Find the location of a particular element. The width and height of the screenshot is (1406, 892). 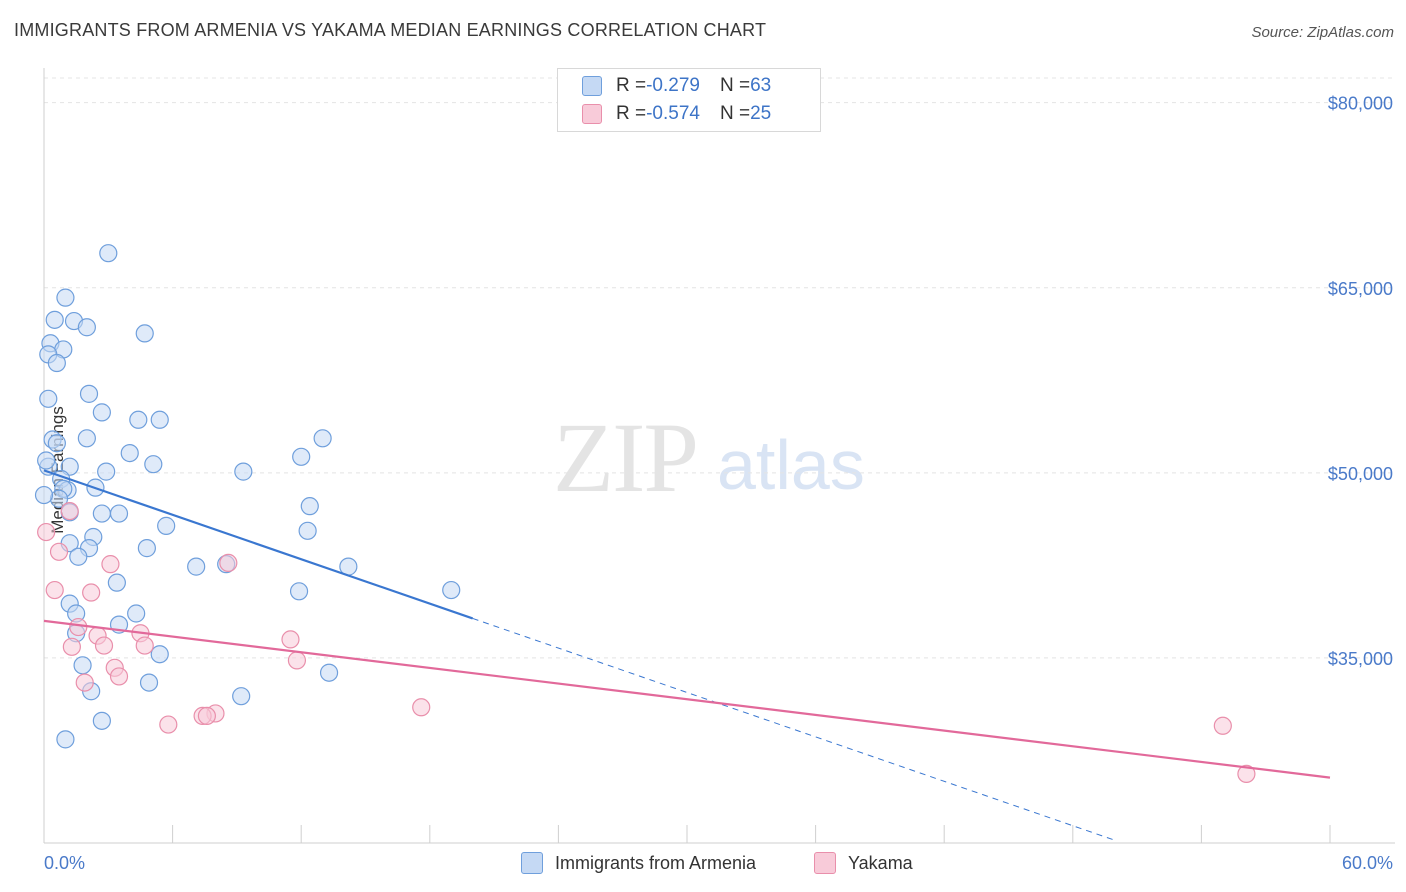

legend-row-yakama: R = -0.574 N = 25 is located at coordinates (676, 114).